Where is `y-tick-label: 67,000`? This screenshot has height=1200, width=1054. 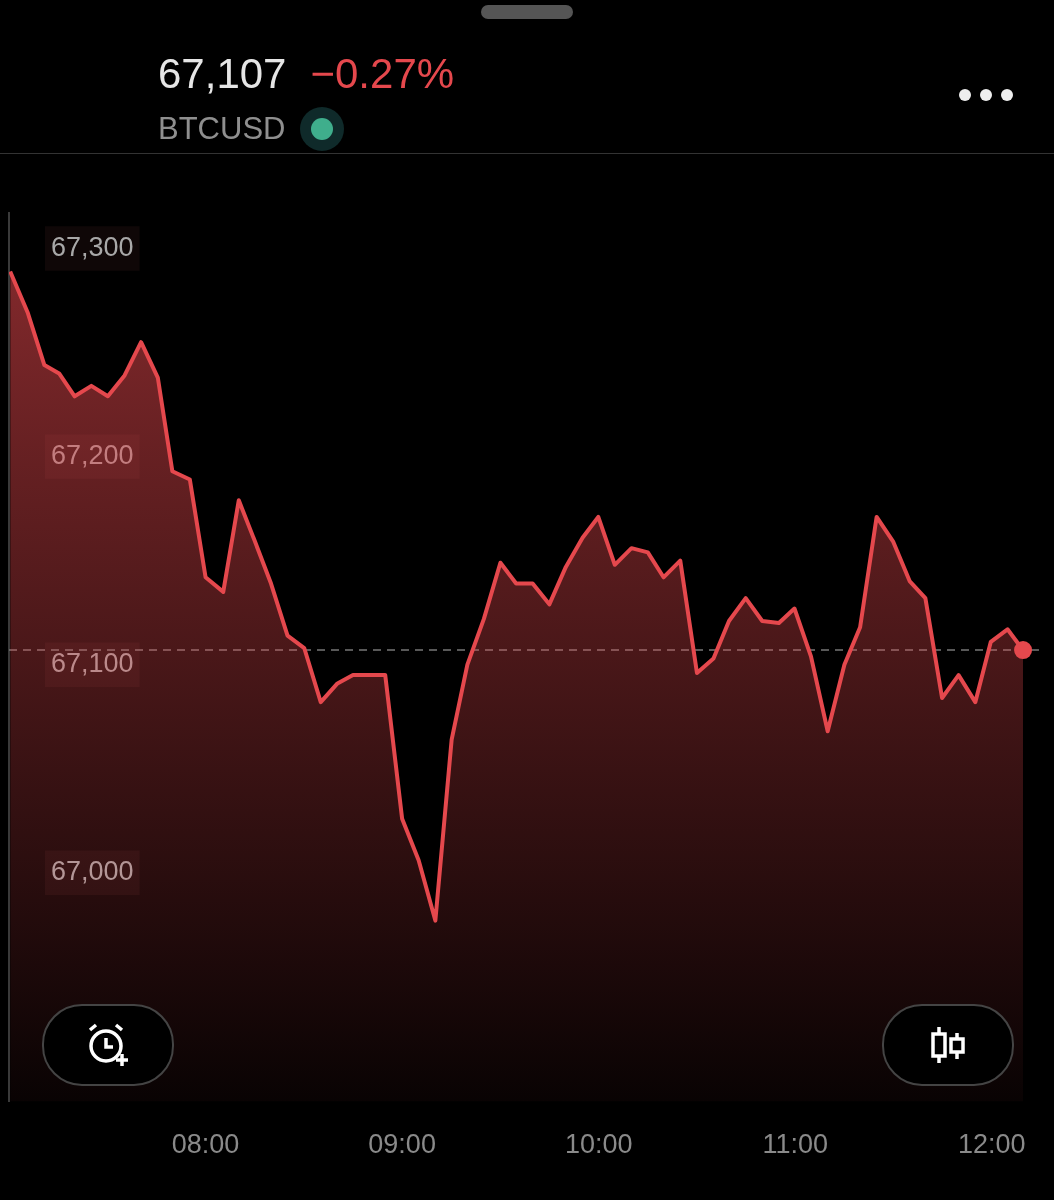
y-tick-label: 67,000 is located at coordinates (92, 871).